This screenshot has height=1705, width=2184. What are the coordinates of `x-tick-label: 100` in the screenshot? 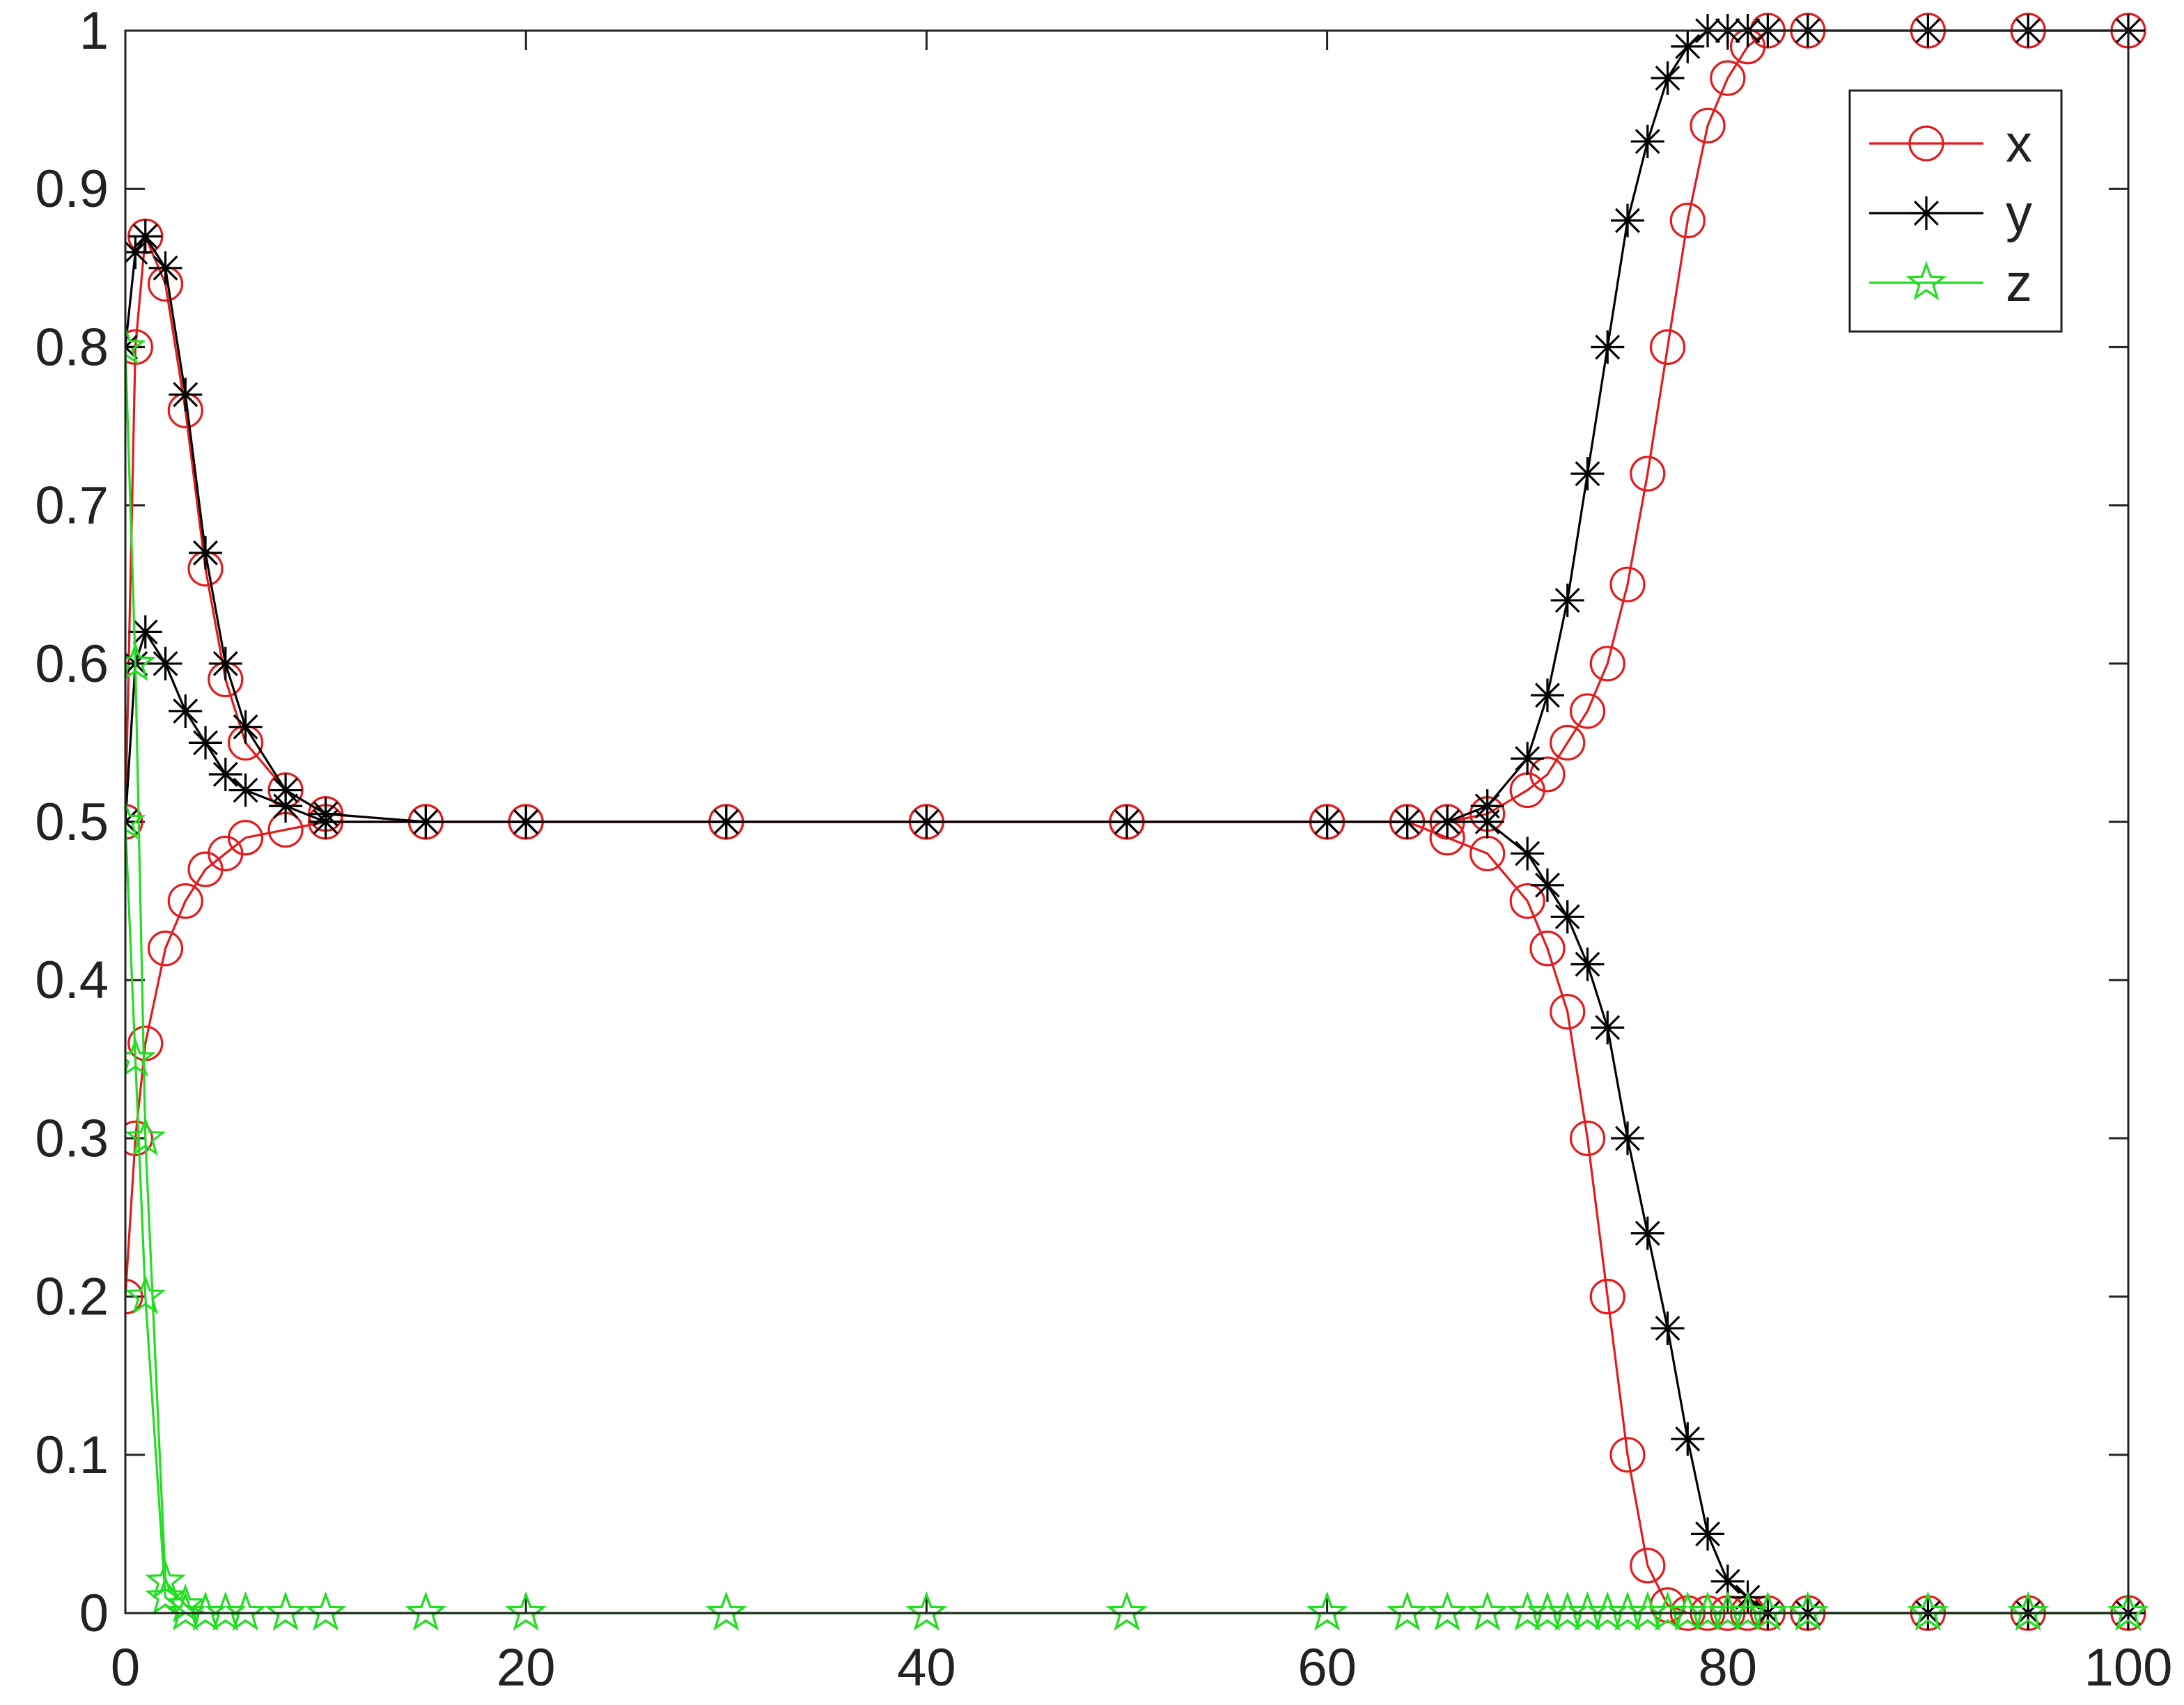 It's located at (2128, 1667).